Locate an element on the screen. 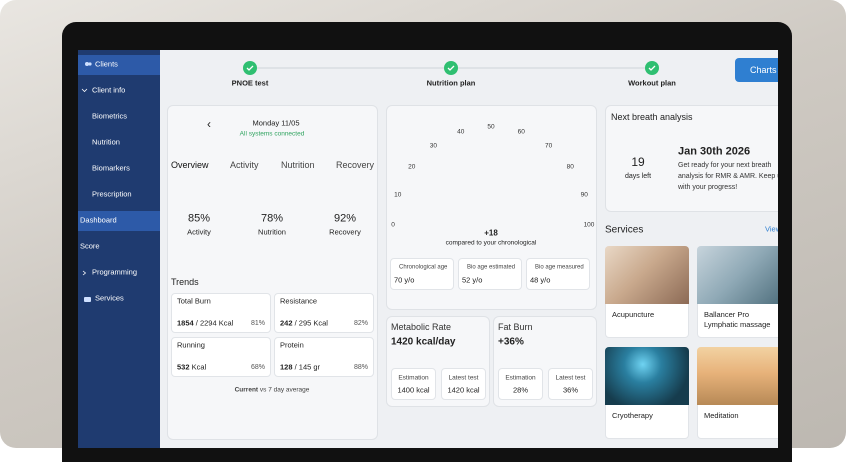  tab: Overview is located at coordinates (190, 164).